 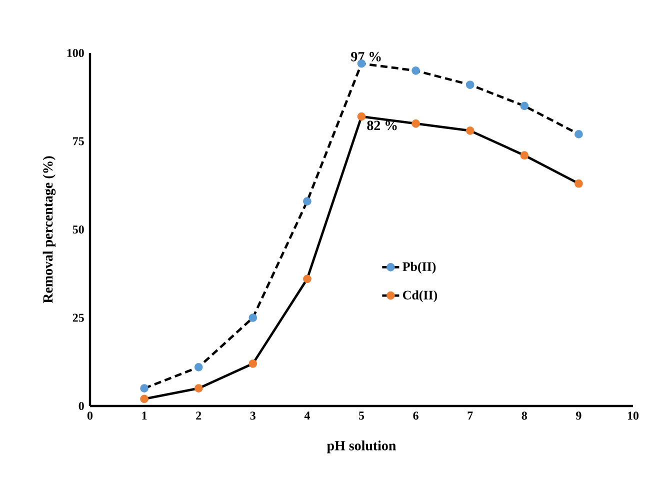 What do you see at coordinates (420, 296) in the screenshot?
I see `legend-label: Cd(II)` at bounding box center [420, 296].